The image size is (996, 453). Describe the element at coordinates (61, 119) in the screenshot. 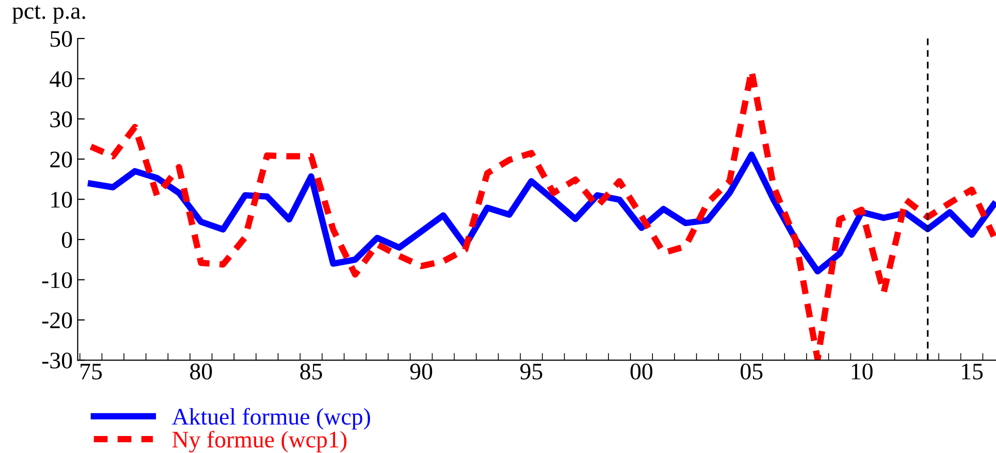

I see `y-tick-label: 30` at that location.